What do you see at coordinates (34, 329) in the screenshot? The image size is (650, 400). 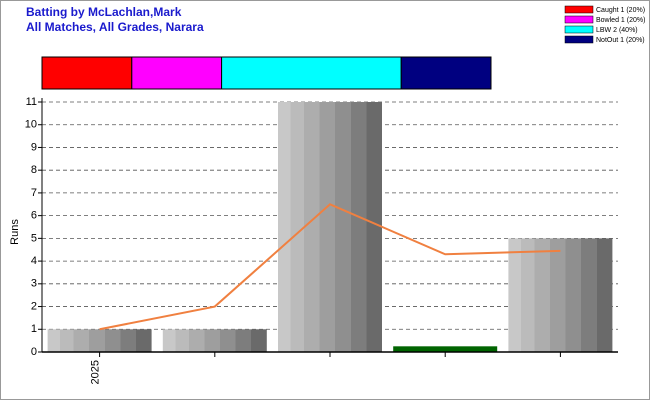 I see `y-tick-label: 1` at bounding box center [34, 329].